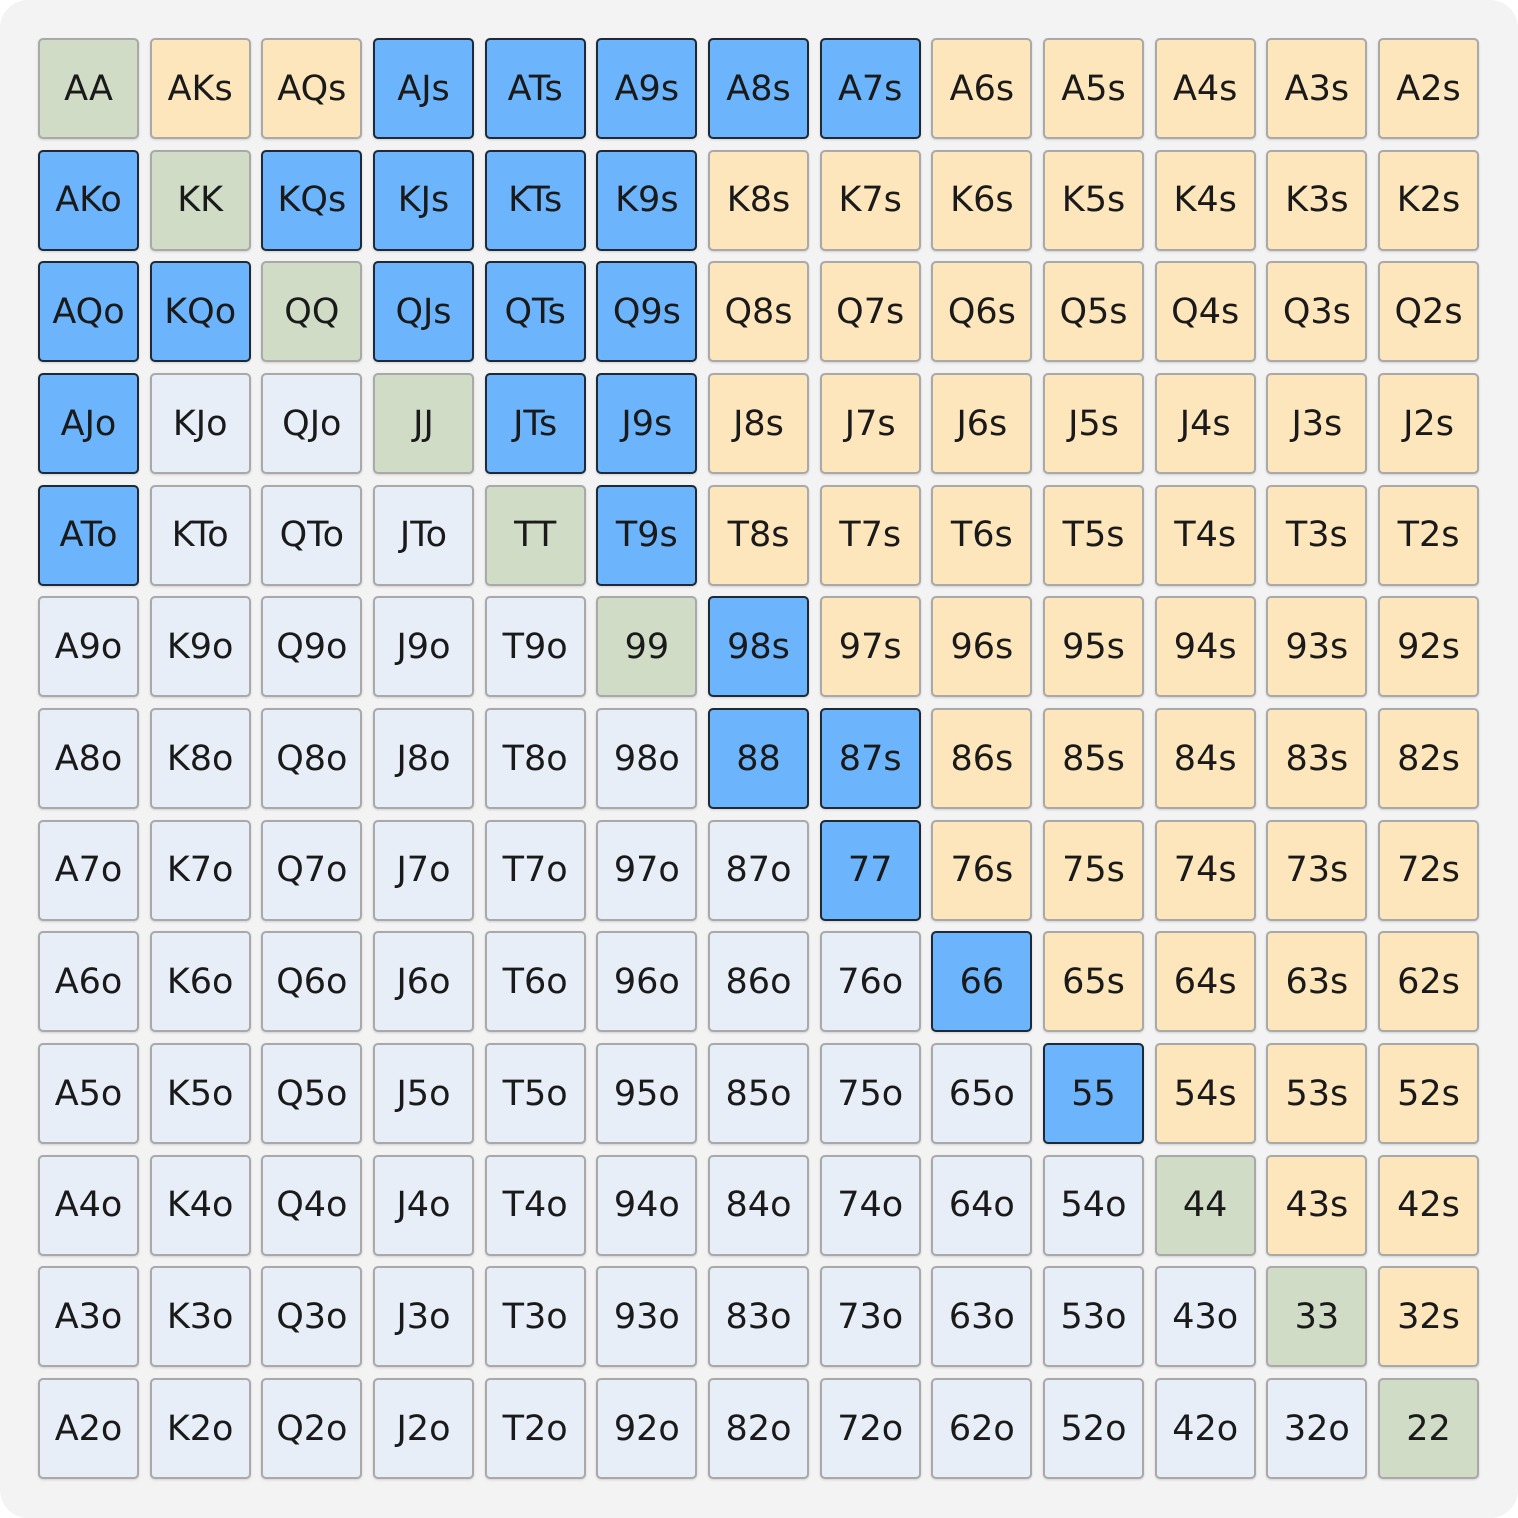  I want to click on hand-cell: 72s, so click(1429, 870).